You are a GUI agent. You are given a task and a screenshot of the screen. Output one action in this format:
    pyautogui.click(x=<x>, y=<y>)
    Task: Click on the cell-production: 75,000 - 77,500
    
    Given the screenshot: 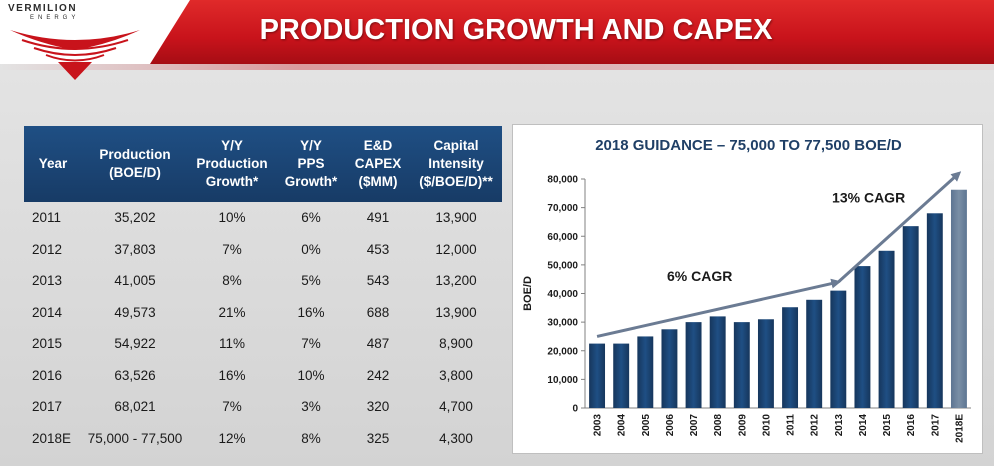 What is the action you would take?
    pyautogui.click(x=135, y=438)
    